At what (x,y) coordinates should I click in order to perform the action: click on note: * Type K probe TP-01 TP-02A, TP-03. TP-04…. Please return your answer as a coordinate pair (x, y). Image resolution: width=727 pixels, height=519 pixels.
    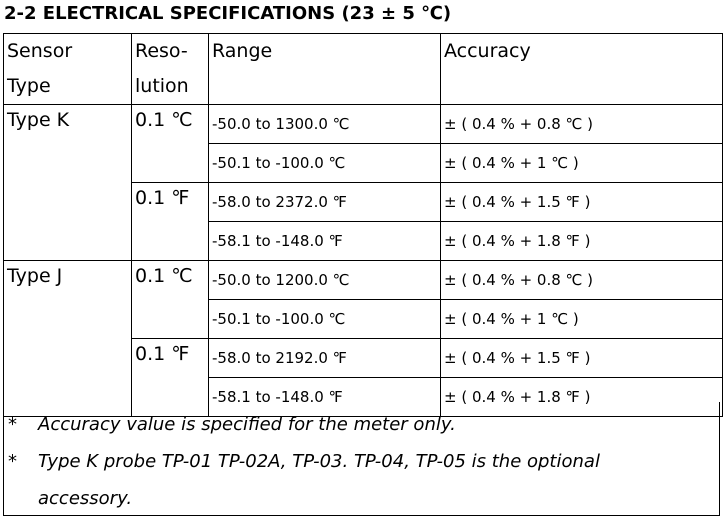
    Looking at the image, I should click on (361, 480).